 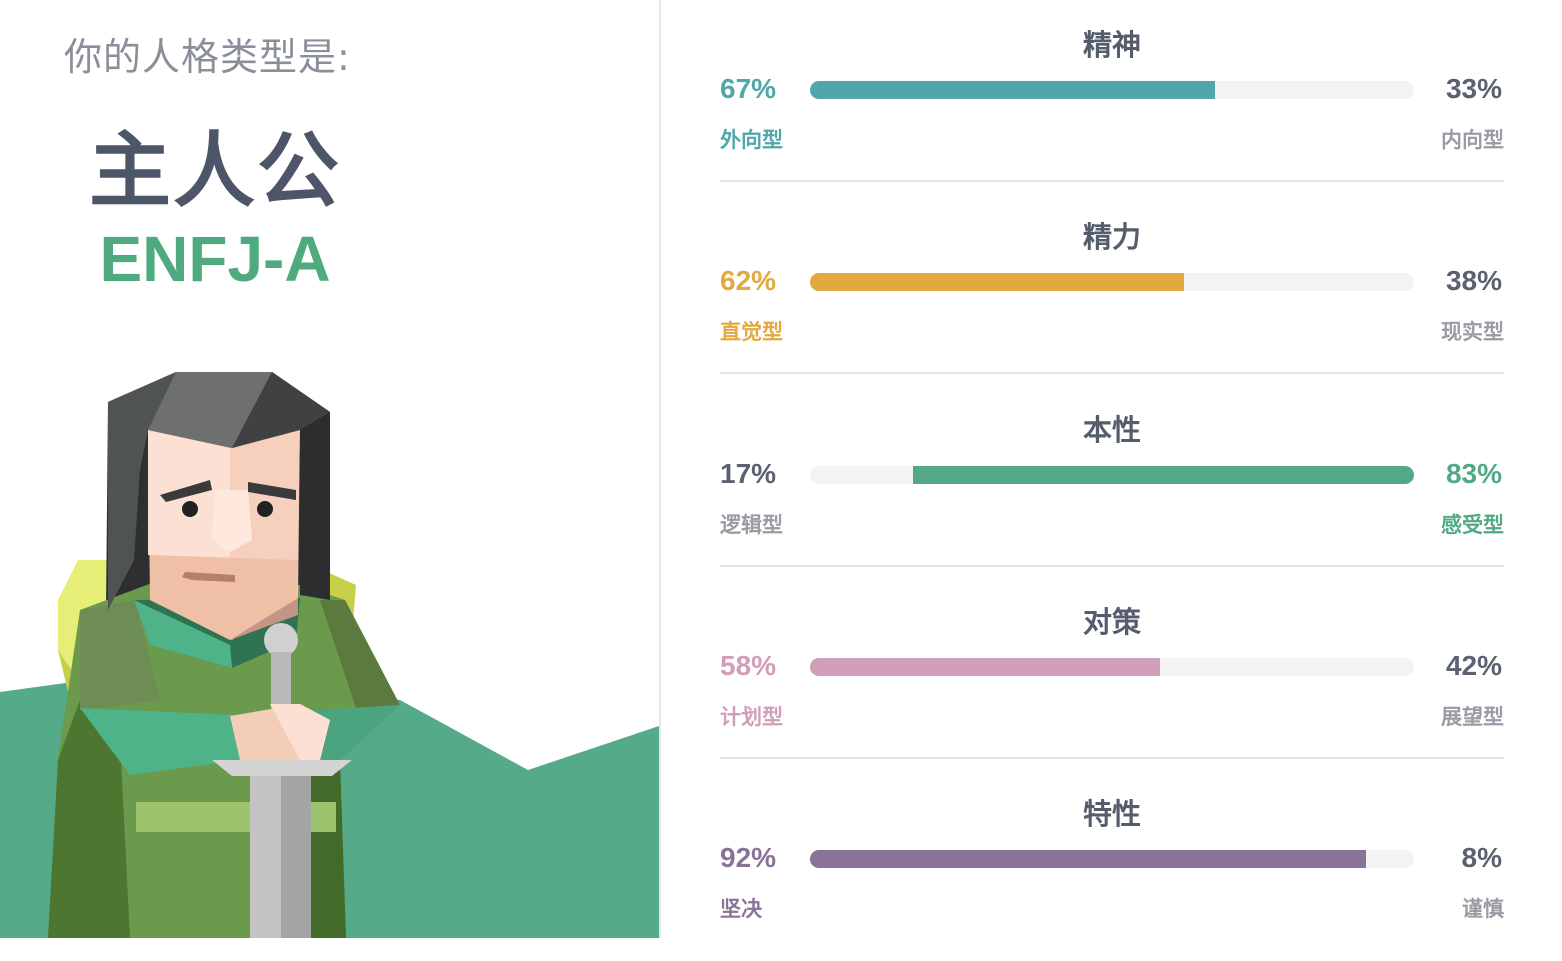 I want to click on trait-left-percent: 62%, so click(x=748, y=280).